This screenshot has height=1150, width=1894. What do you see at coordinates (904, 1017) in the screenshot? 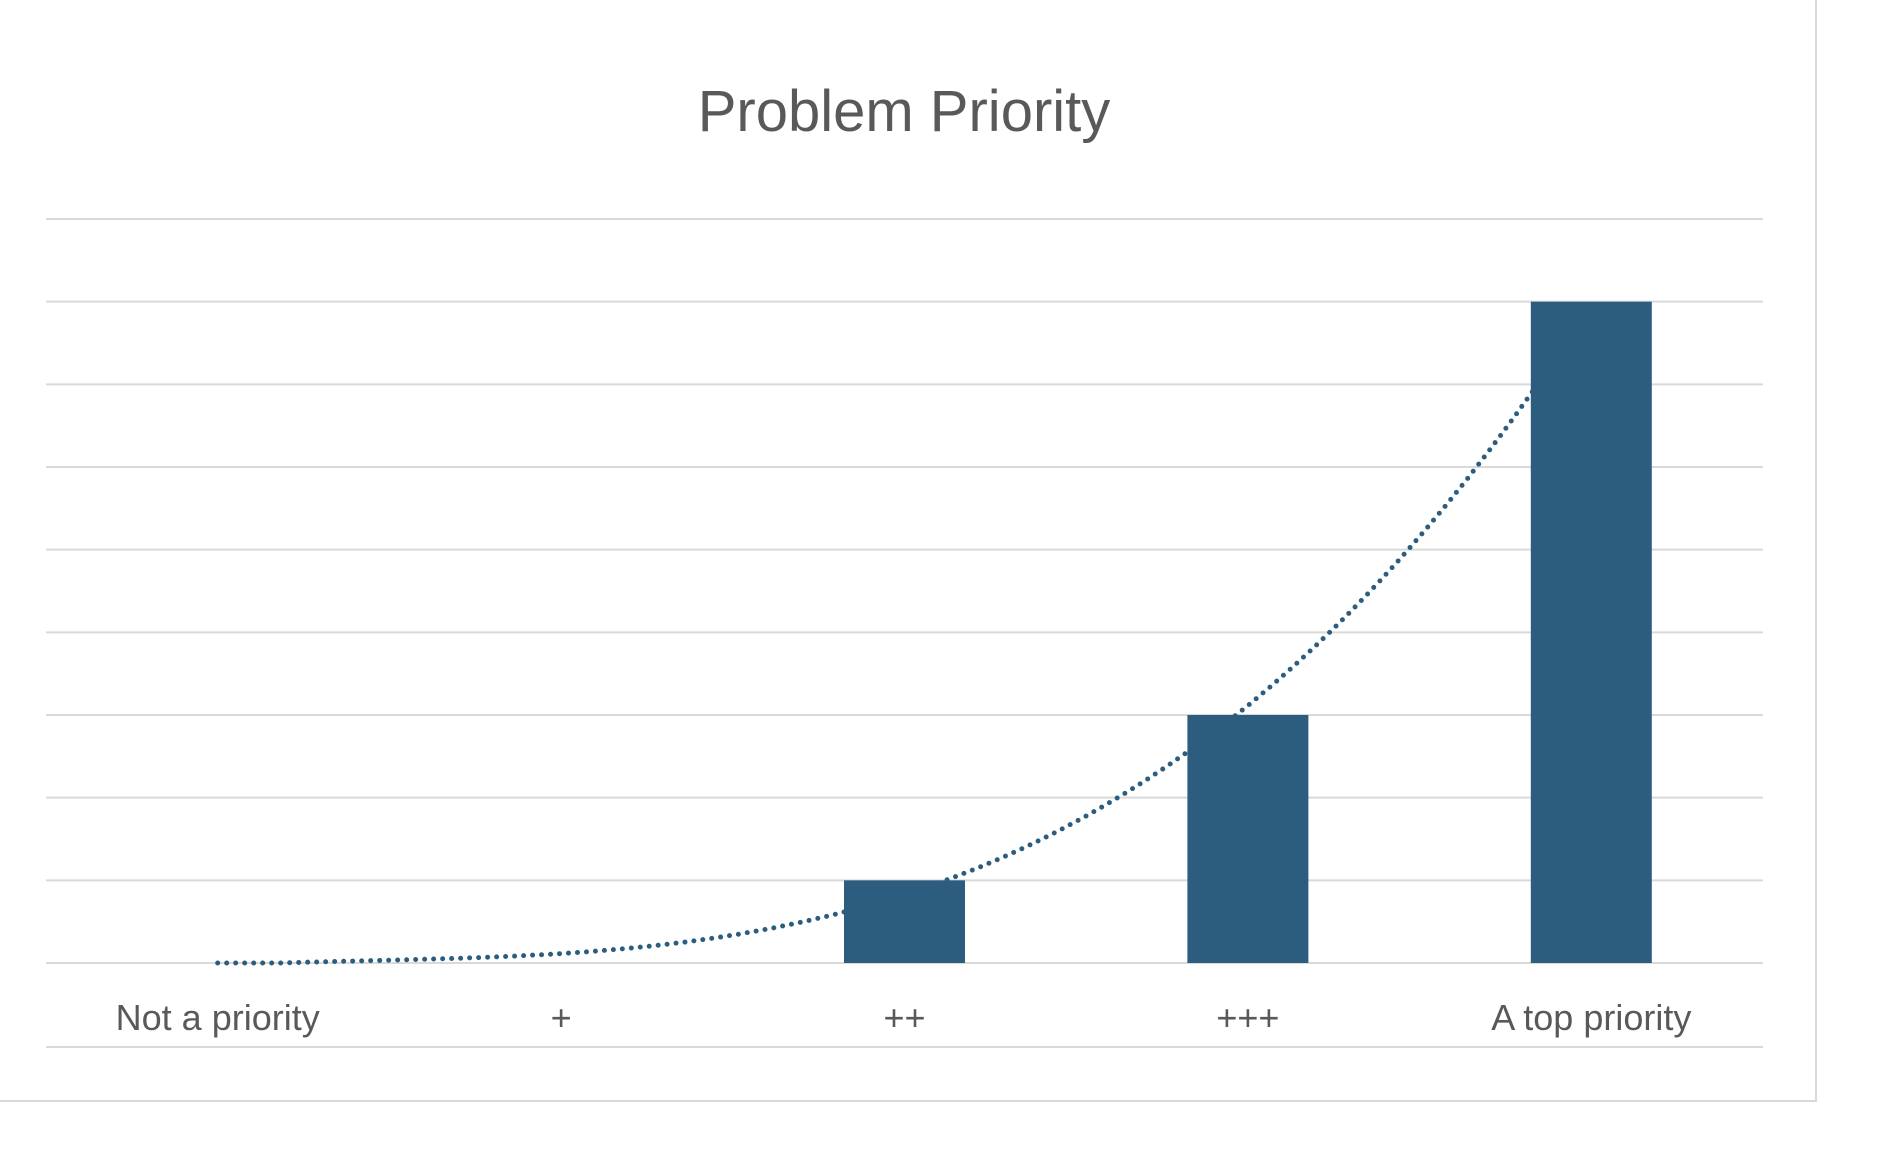
I see `category-label: ++` at bounding box center [904, 1017].